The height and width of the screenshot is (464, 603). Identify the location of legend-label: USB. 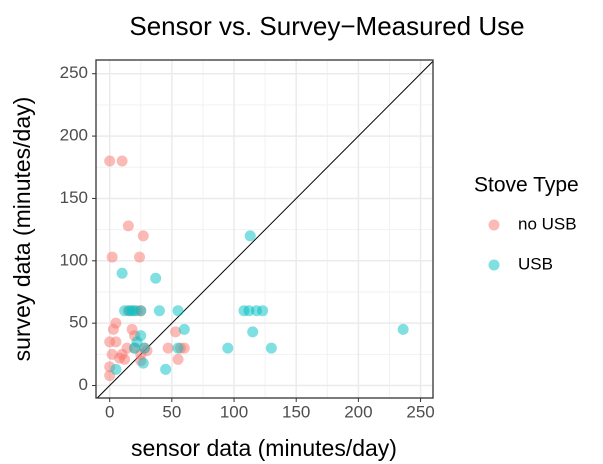
(535, 263).